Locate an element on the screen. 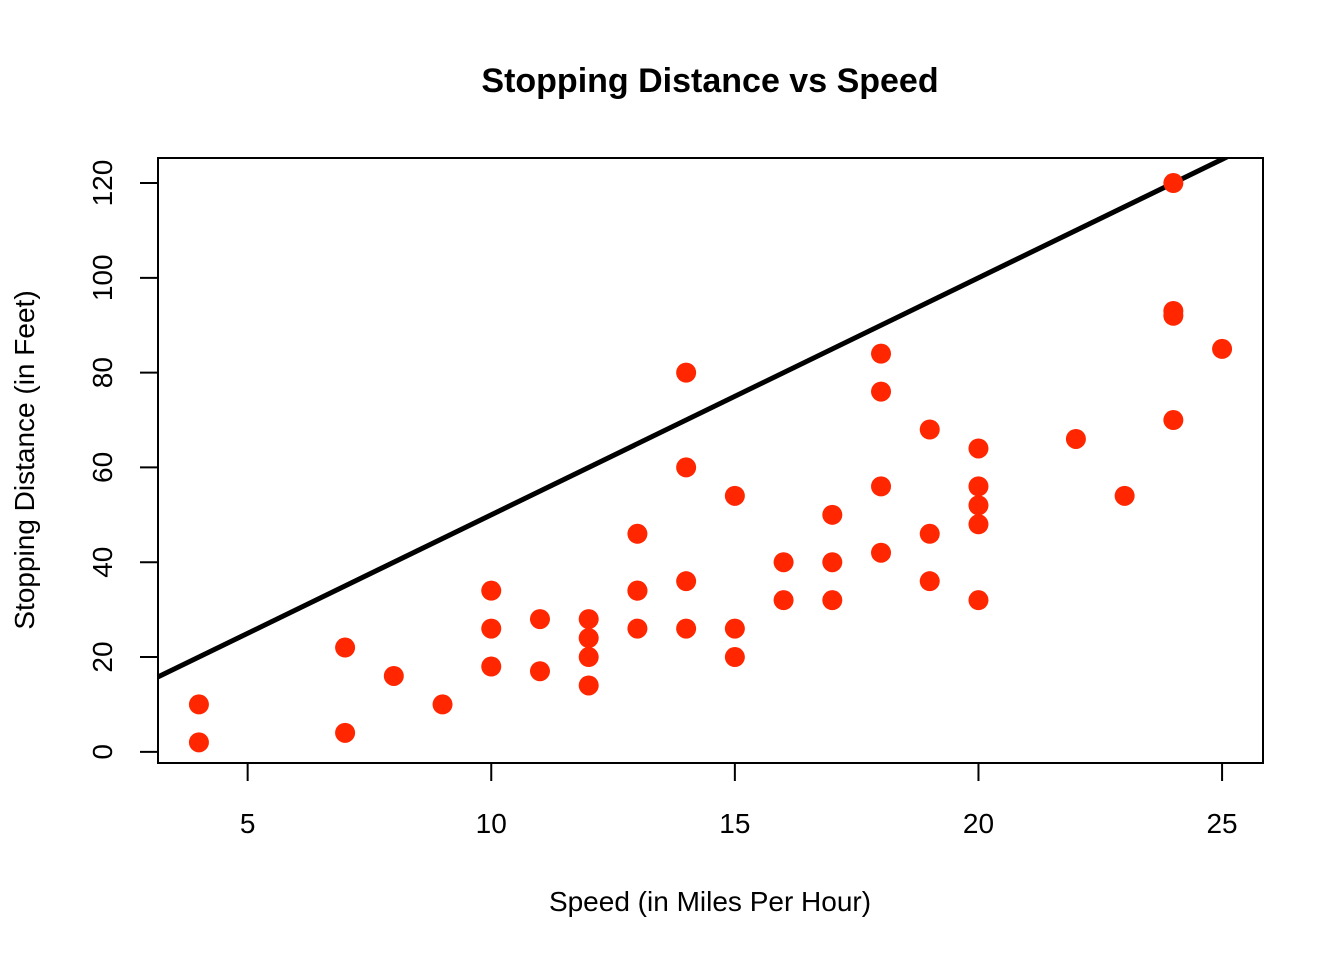  x-tick-label: 20 is located at coordinates (978, 823).